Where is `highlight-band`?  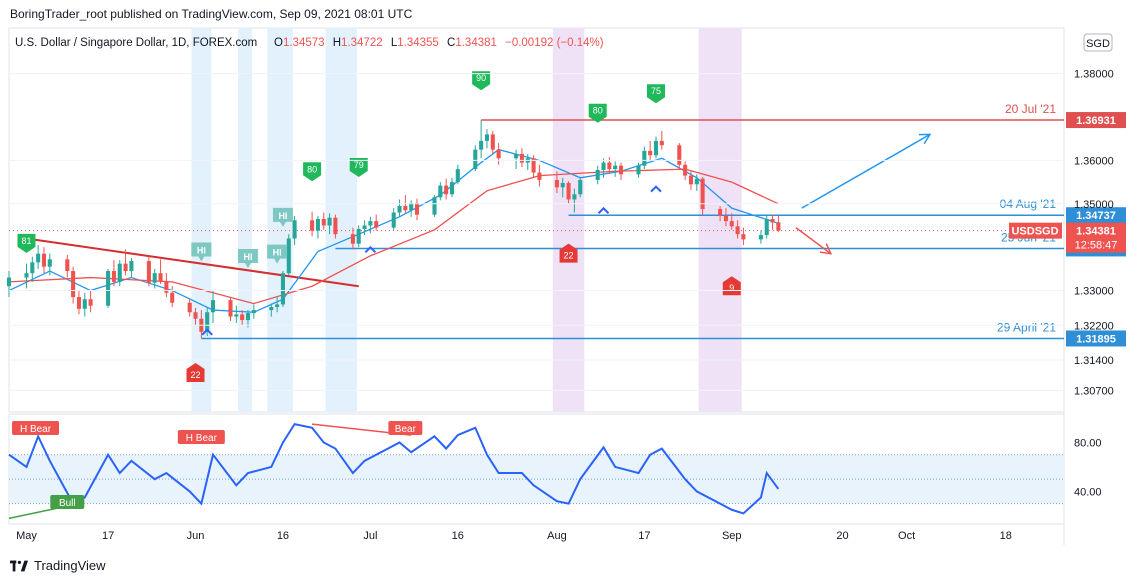
highlight-band is located at coordinates (245, 220).